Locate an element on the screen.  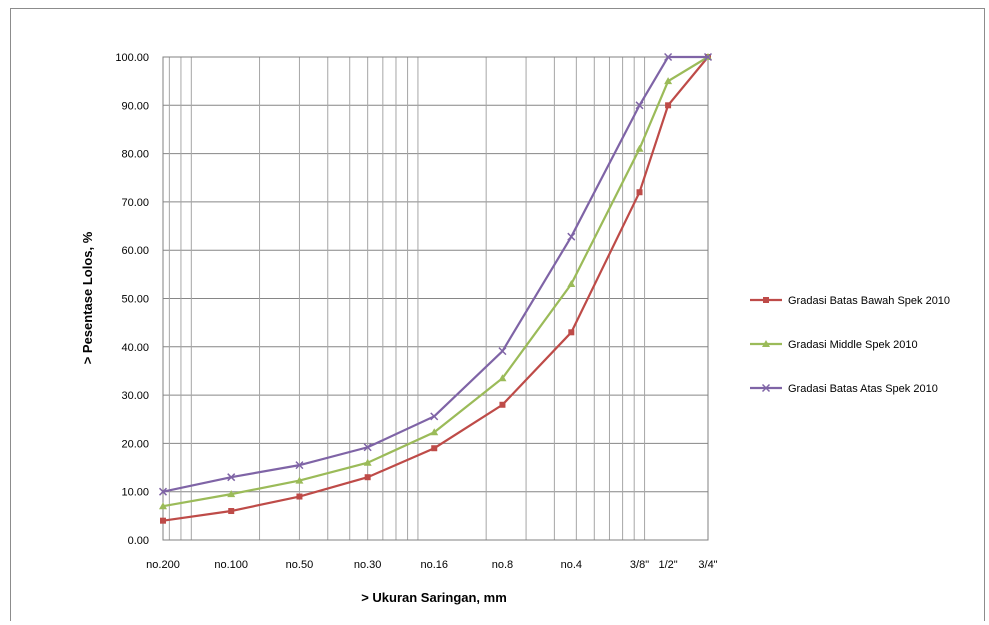
x-tick-label: no.8 is located at coordinates (502, 565).